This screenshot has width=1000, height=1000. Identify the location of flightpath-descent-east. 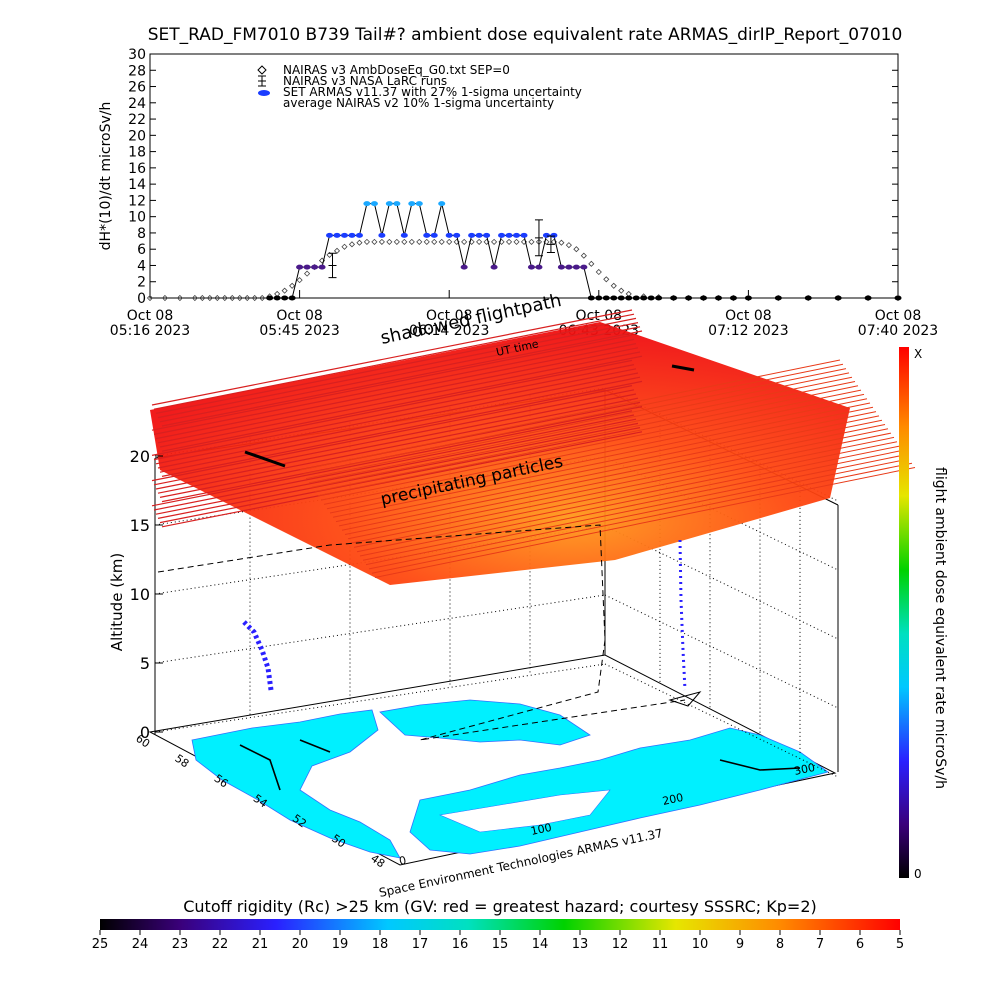
(682, 615).